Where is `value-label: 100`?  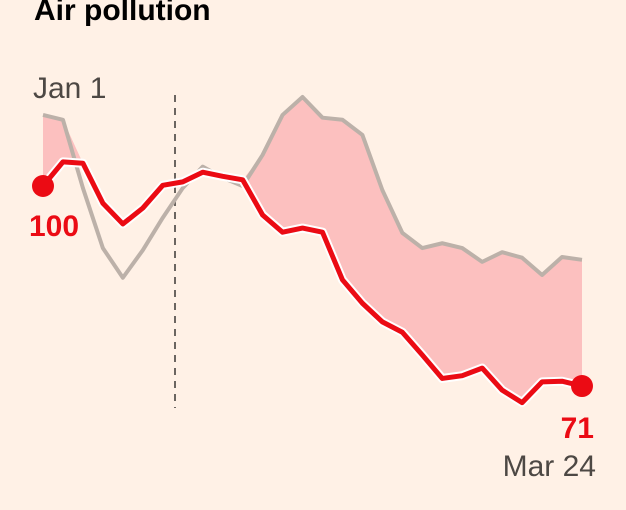 value-label: 100 is located at coordinates (54, 226).